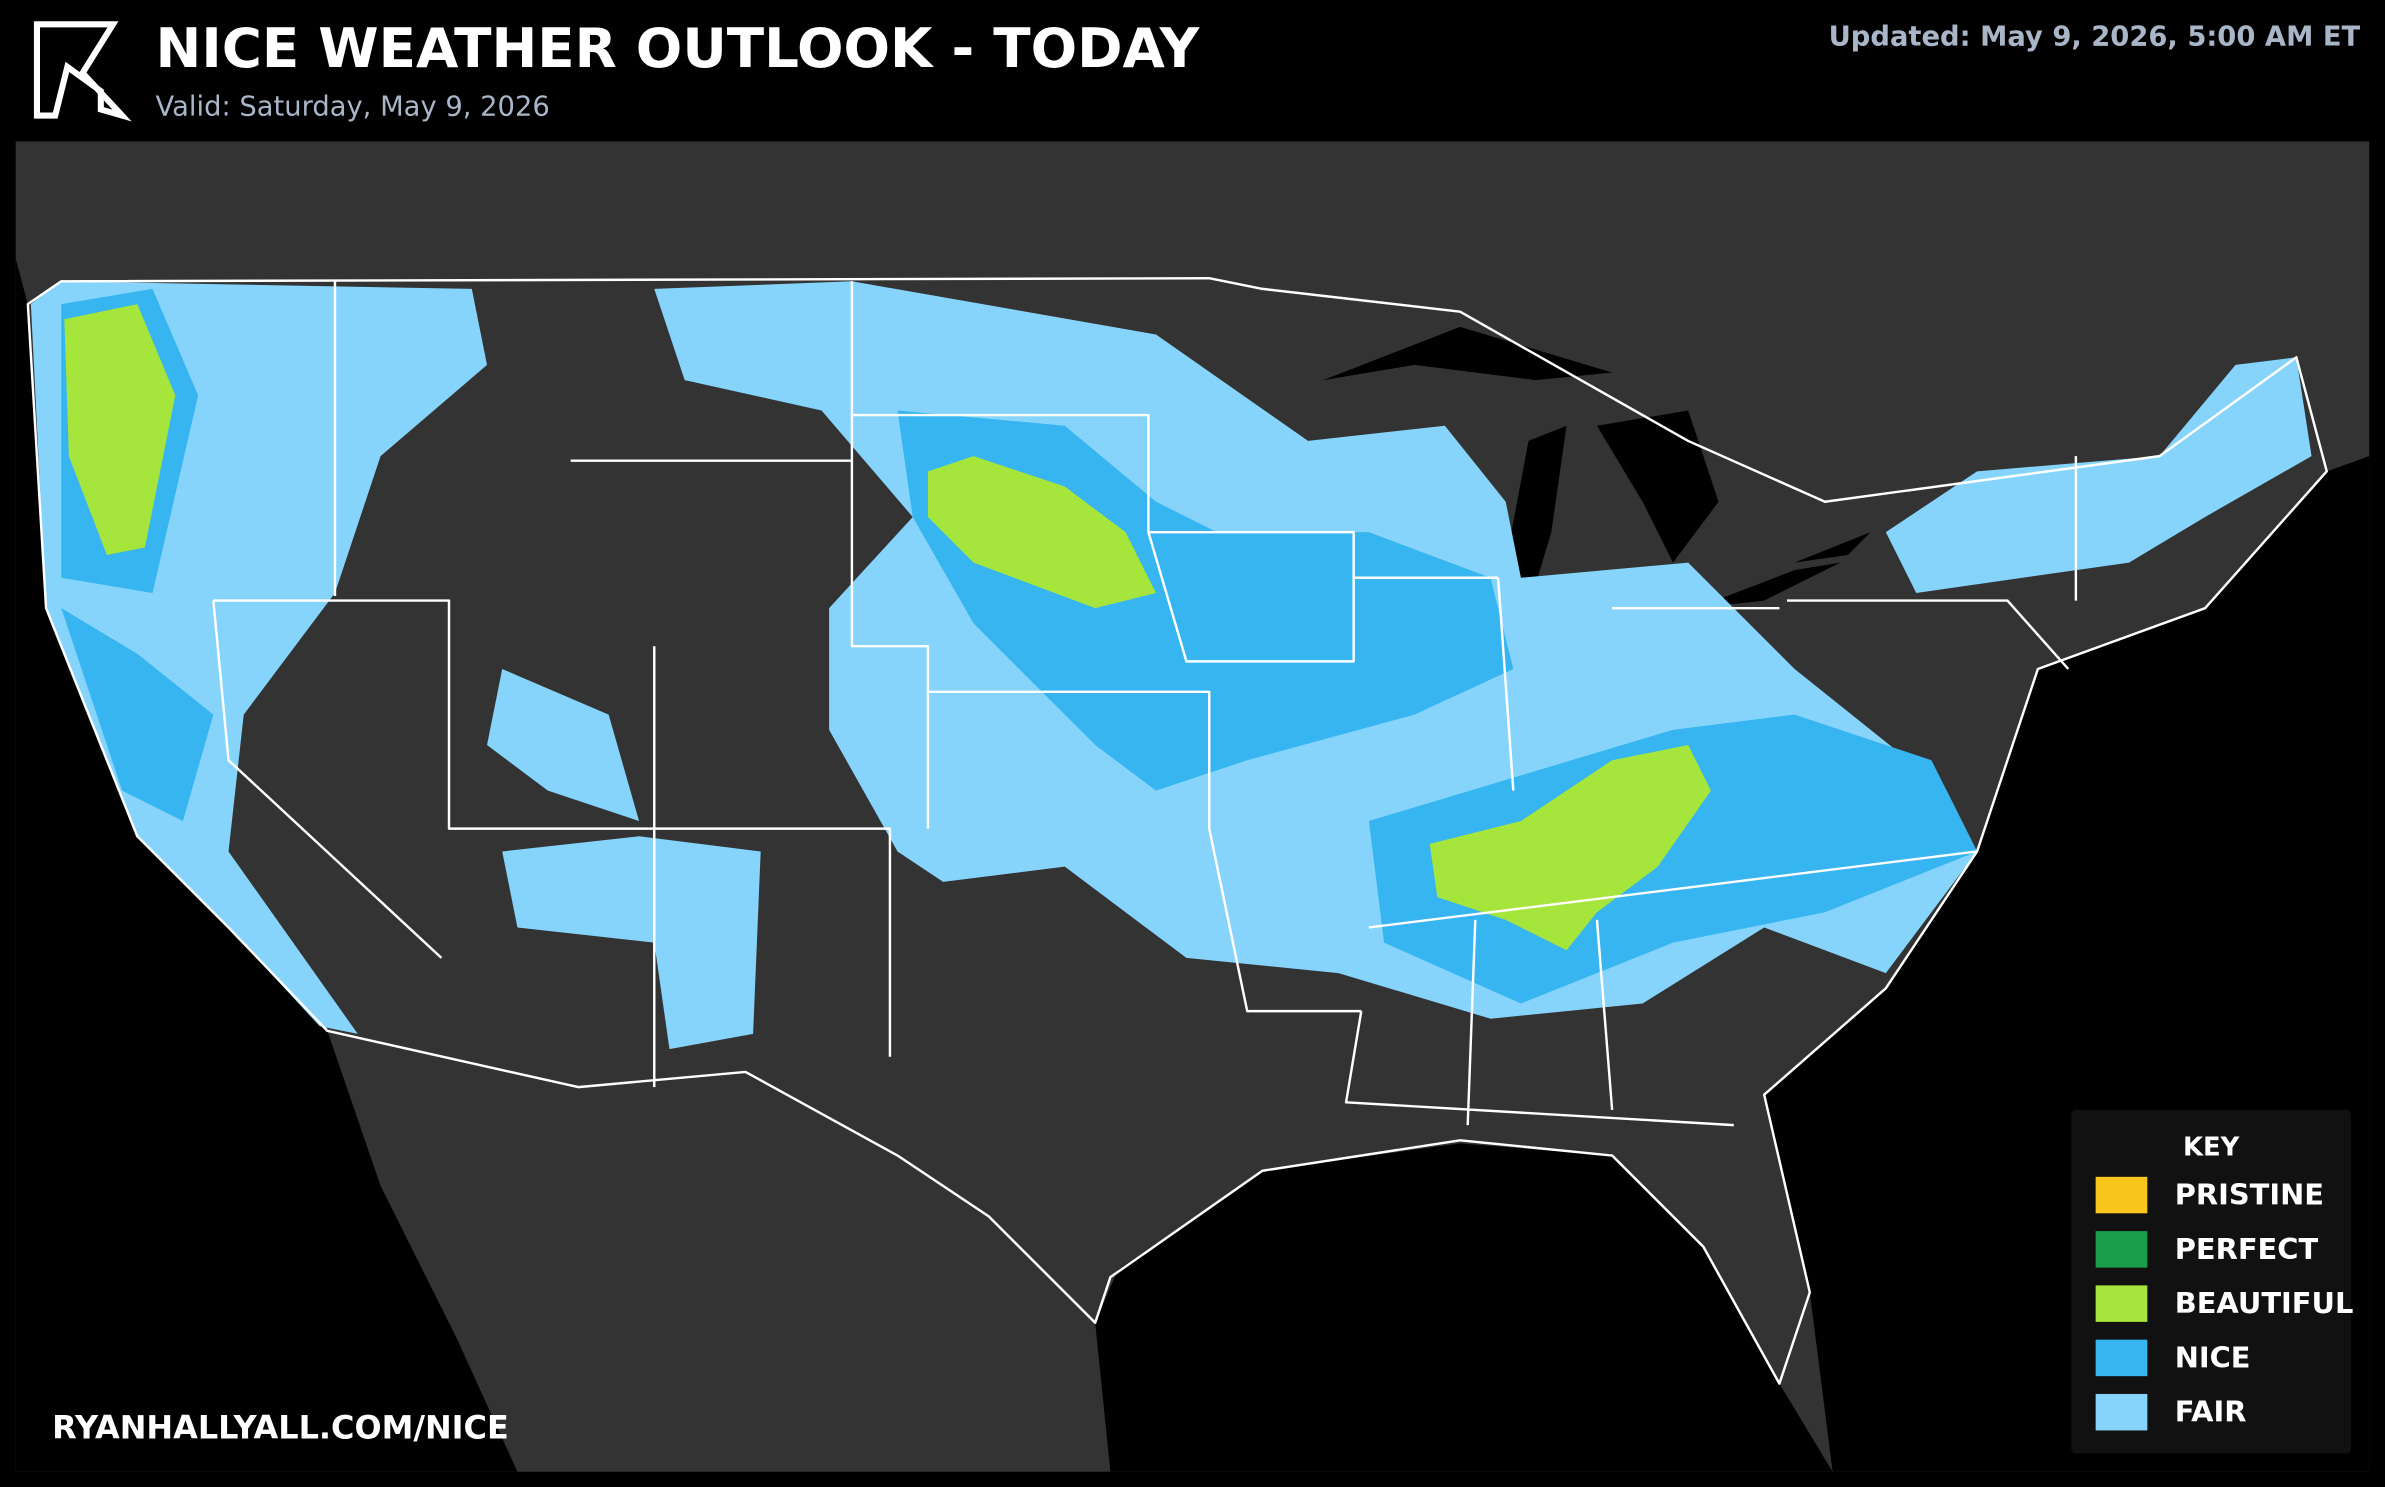 This screenshot has width=2385, height=1487. What do you see at coordinates (2211, 1412) in the screenshot?
I see `legend-label: FAIR` at bounding box center [2211, 1412].